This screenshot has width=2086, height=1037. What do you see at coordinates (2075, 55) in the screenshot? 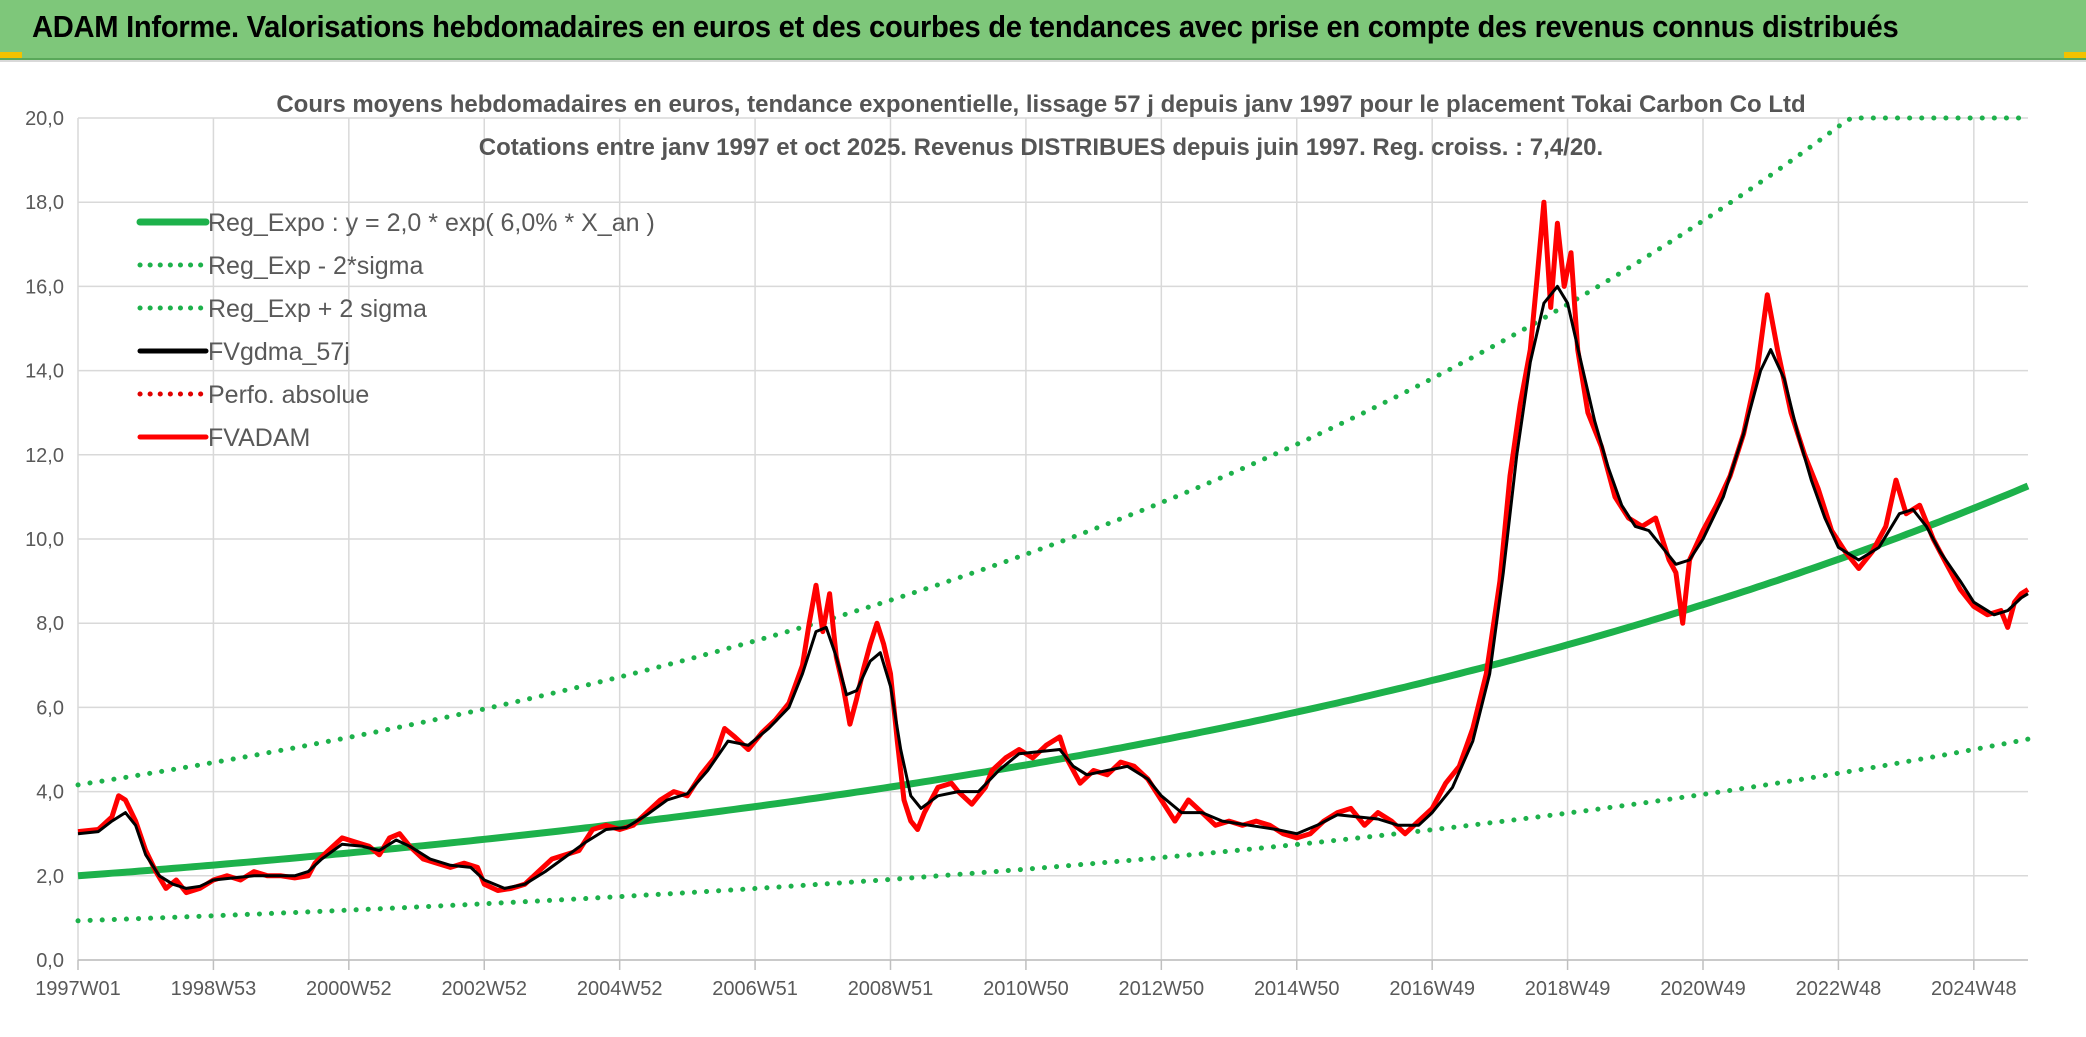
I see `corner-marker-right` at bounding box center [2075, 55].